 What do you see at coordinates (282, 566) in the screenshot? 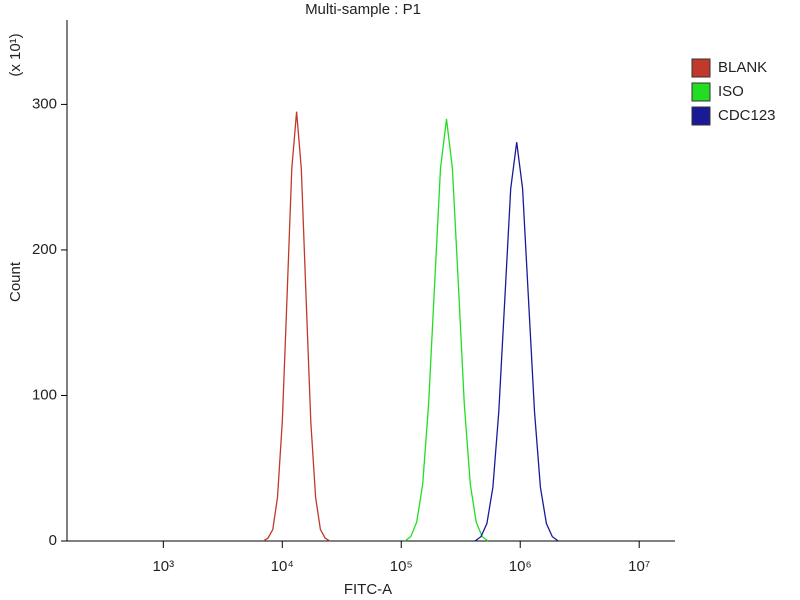
I see `x-tick-label: 10⁴` at bounding box center [282, 566].